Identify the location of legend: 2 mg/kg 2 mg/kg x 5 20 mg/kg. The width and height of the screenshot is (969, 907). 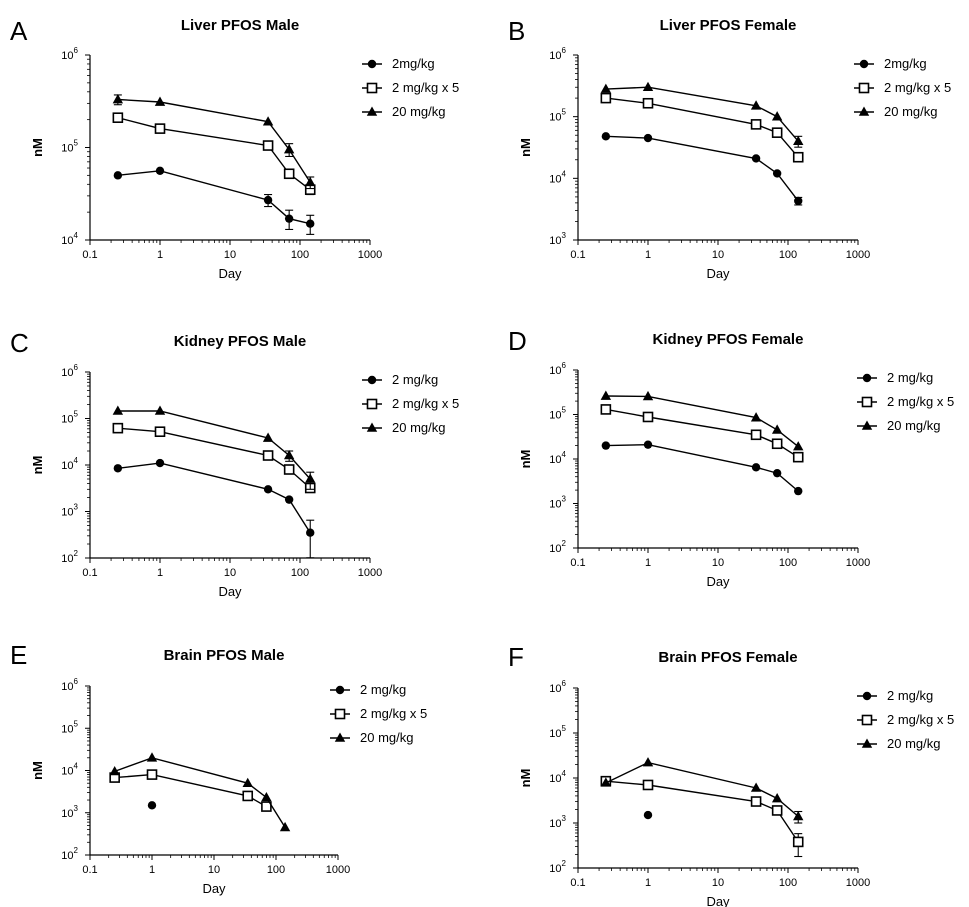
(410, 403).